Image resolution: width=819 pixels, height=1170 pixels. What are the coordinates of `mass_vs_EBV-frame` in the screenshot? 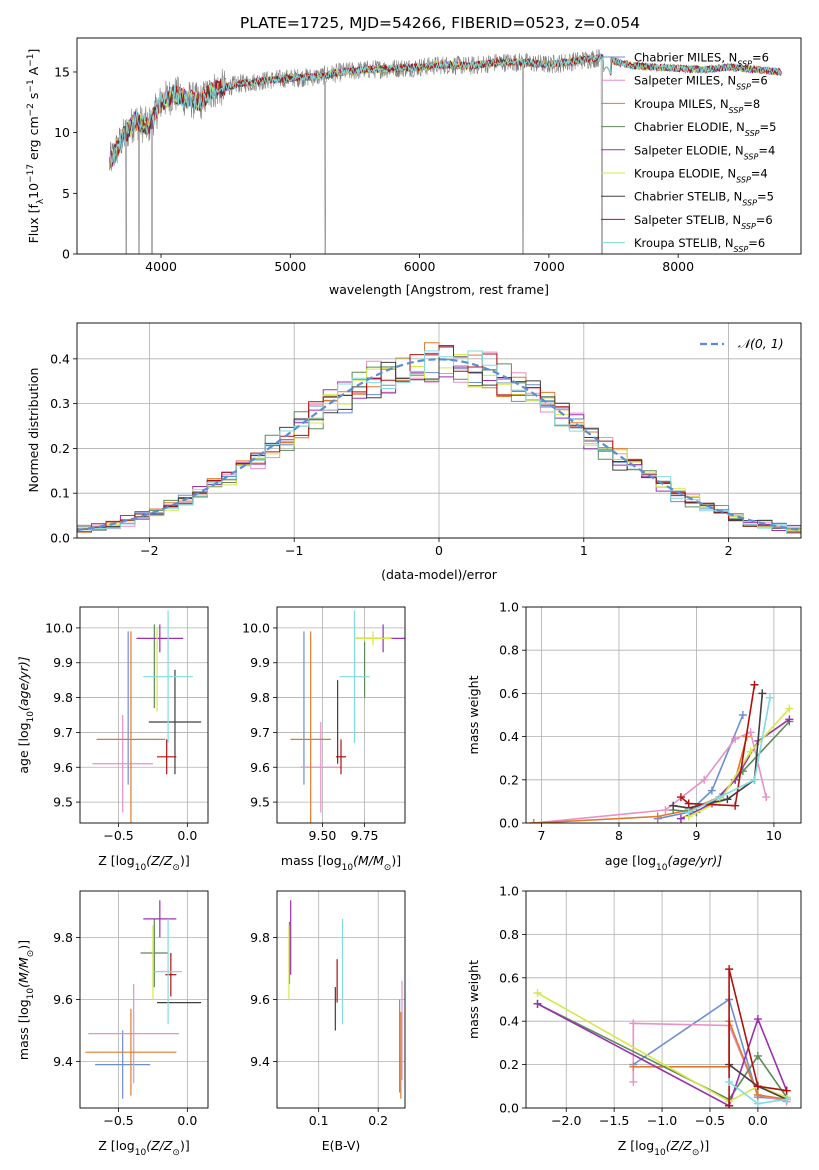 It's located at (341, 999).